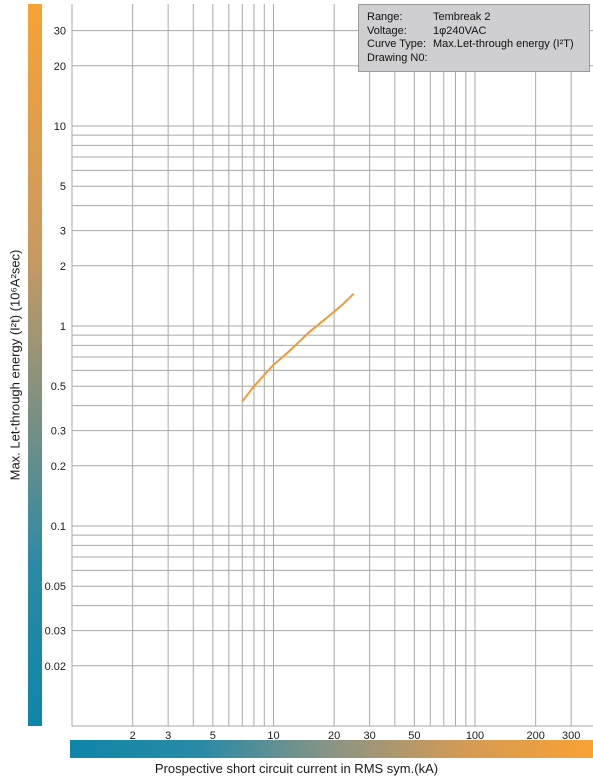 The height and width of the screenshot is (782, 593). Describe the element at coordinates (462, 17) in the screenshot. I see `info-value-range: Tembreak 2` at that location.